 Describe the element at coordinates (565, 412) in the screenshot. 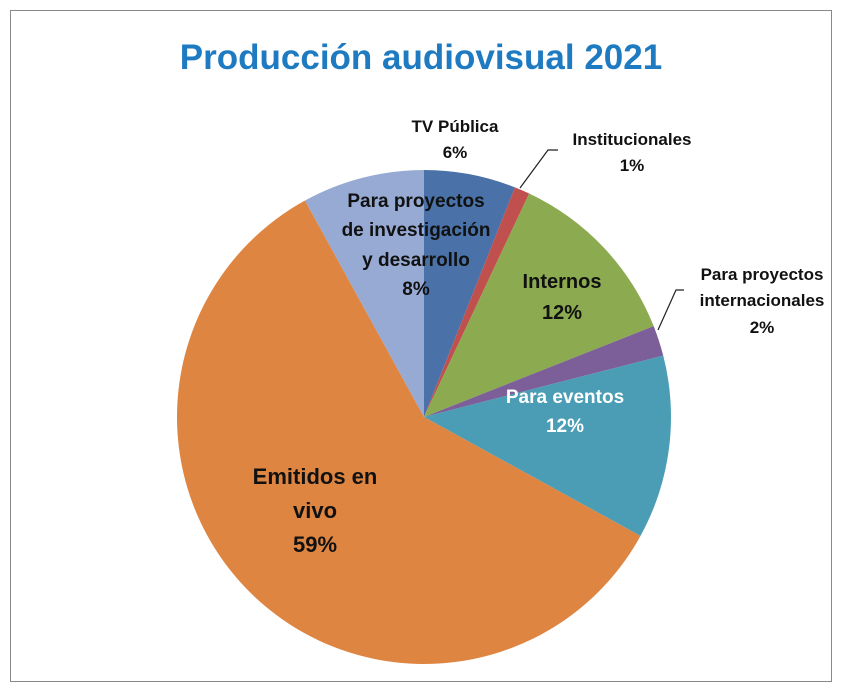

I see `slice-label: Para eventos 12%` at that location.